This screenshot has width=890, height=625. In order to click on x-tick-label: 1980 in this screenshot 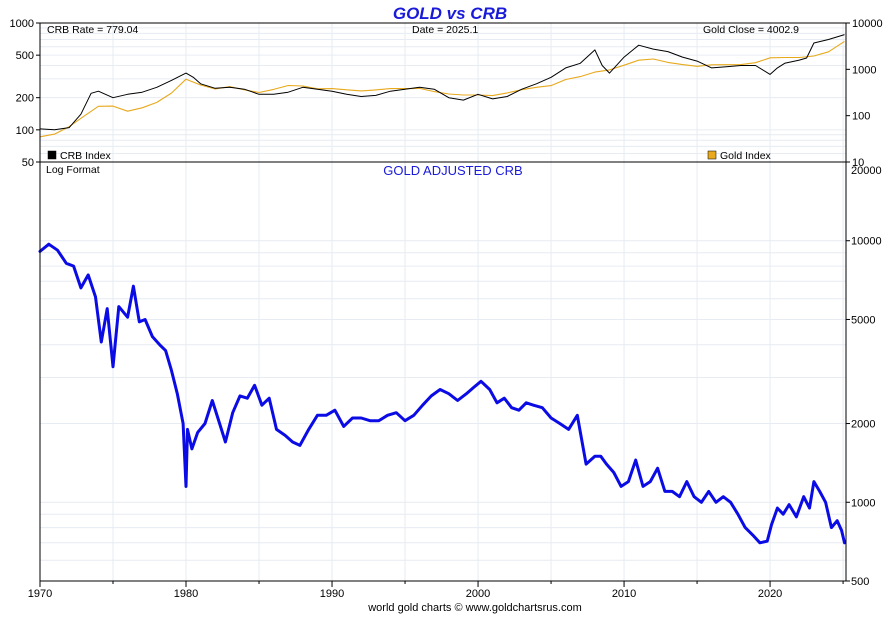, I will do `click(186, 594)`.